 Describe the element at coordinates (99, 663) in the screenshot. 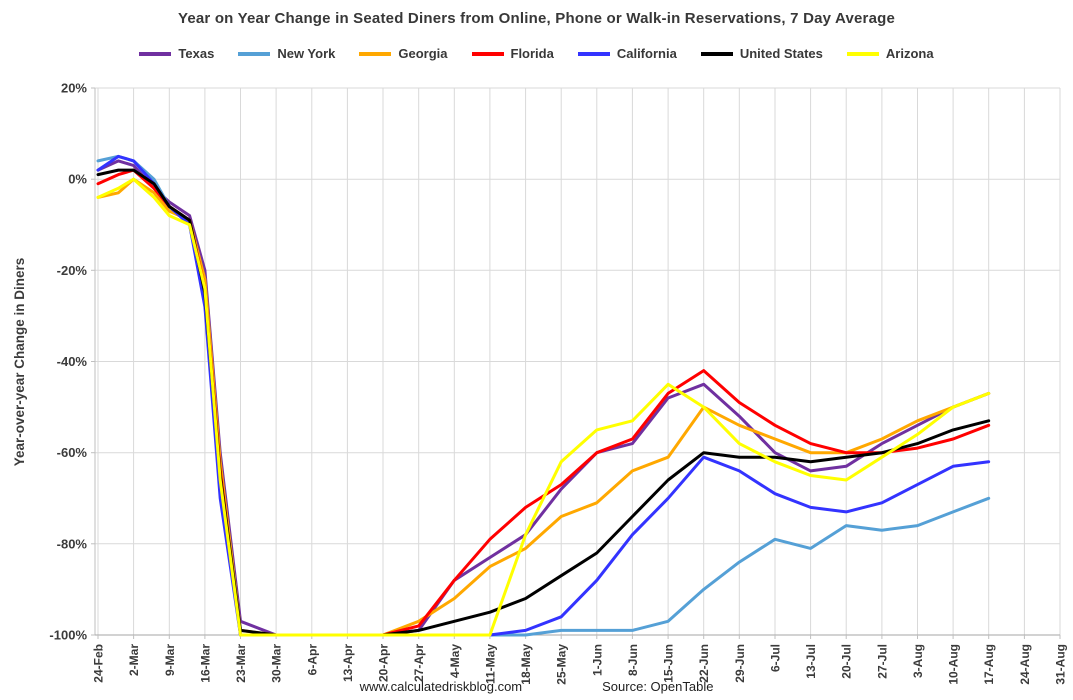

I see `x-tick-label: 24-Feb` at that location.